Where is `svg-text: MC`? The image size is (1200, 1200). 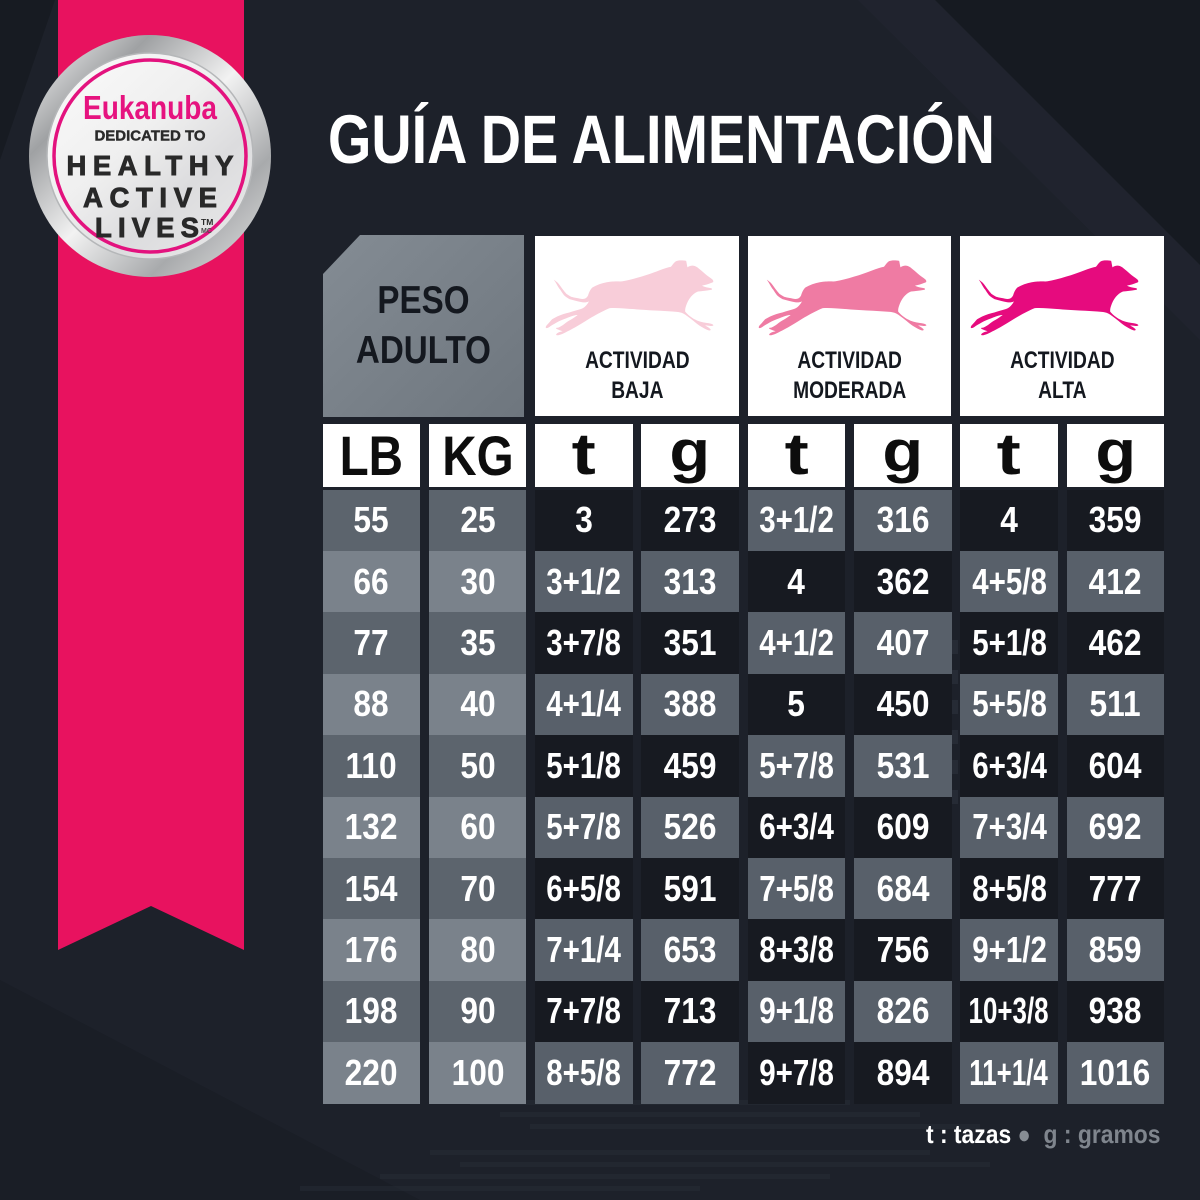
svg-text: MC is located at coordinates (206, 231).